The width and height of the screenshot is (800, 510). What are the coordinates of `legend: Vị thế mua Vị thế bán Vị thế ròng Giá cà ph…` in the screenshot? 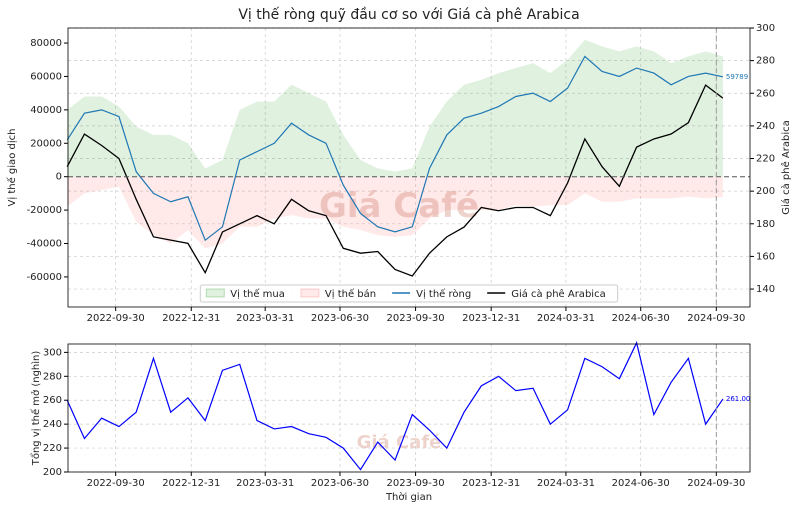 It's located at (409, 293).